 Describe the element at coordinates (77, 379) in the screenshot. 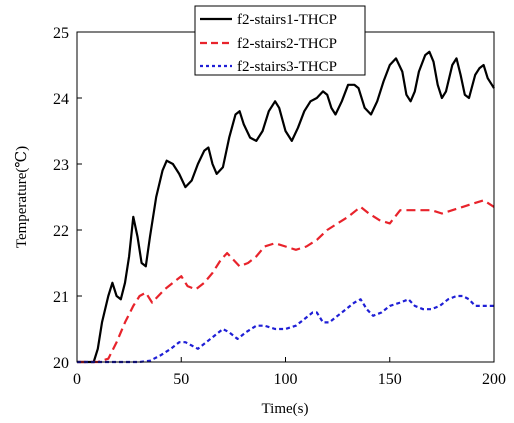

I see `x-tick-label: 0` at that location.